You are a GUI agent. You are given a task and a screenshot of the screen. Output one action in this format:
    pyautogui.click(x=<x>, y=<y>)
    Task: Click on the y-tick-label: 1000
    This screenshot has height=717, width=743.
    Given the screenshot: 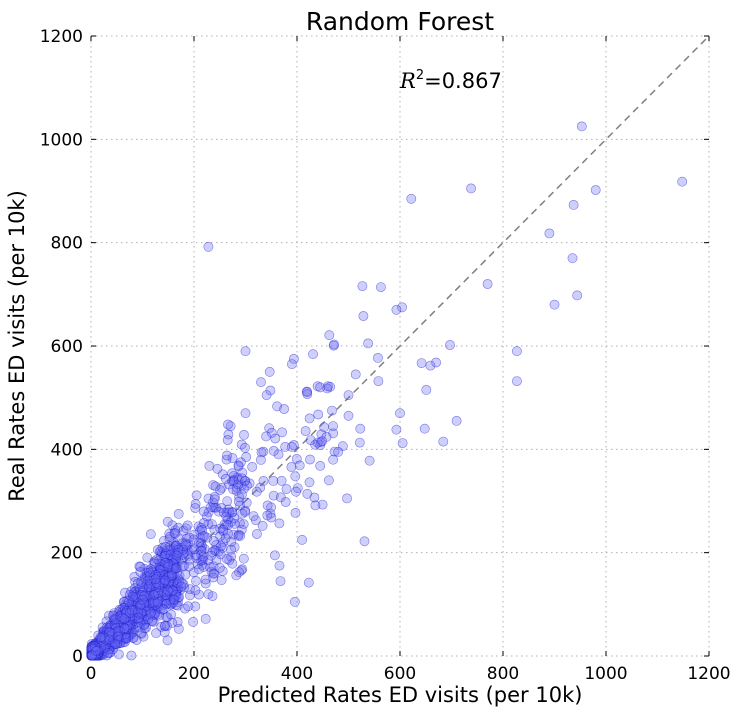 What is the action you would take?
    pyautogui.click(x=61, y=140)
    